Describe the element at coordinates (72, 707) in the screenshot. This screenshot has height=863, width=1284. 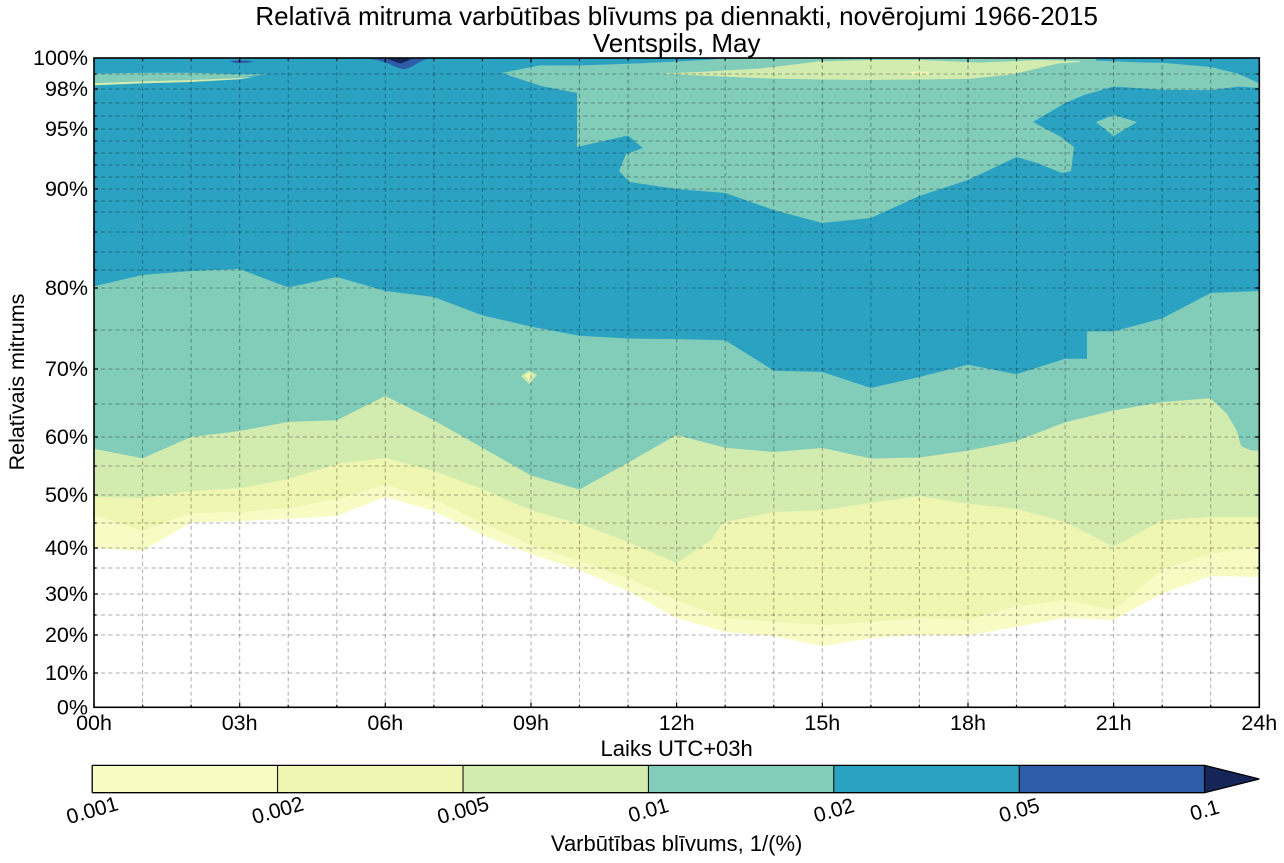
I see `svg-text: 0%` at that location.